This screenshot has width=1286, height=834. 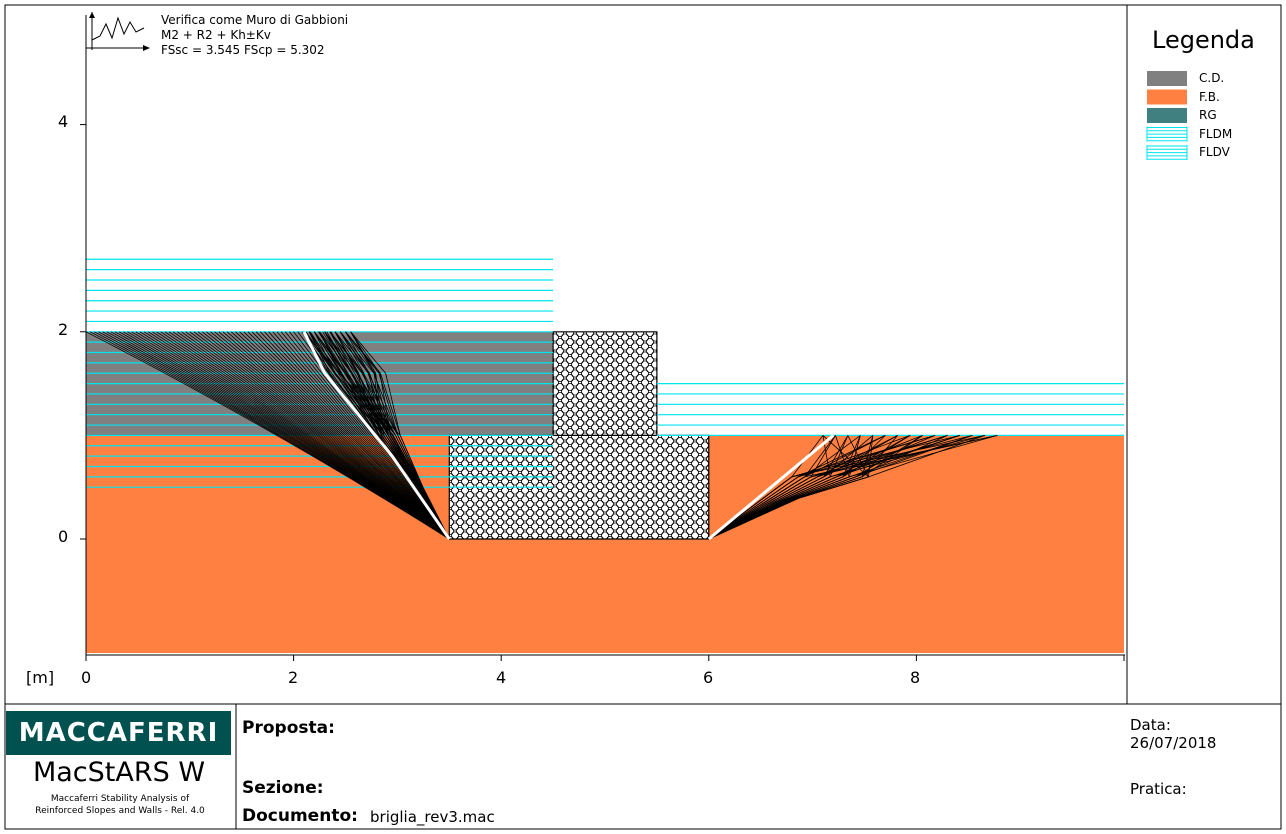 What do you see at coordinates (300, 816) in the screenshot?
I see `documento-label: Documento:` at bounding box center [300, 816].